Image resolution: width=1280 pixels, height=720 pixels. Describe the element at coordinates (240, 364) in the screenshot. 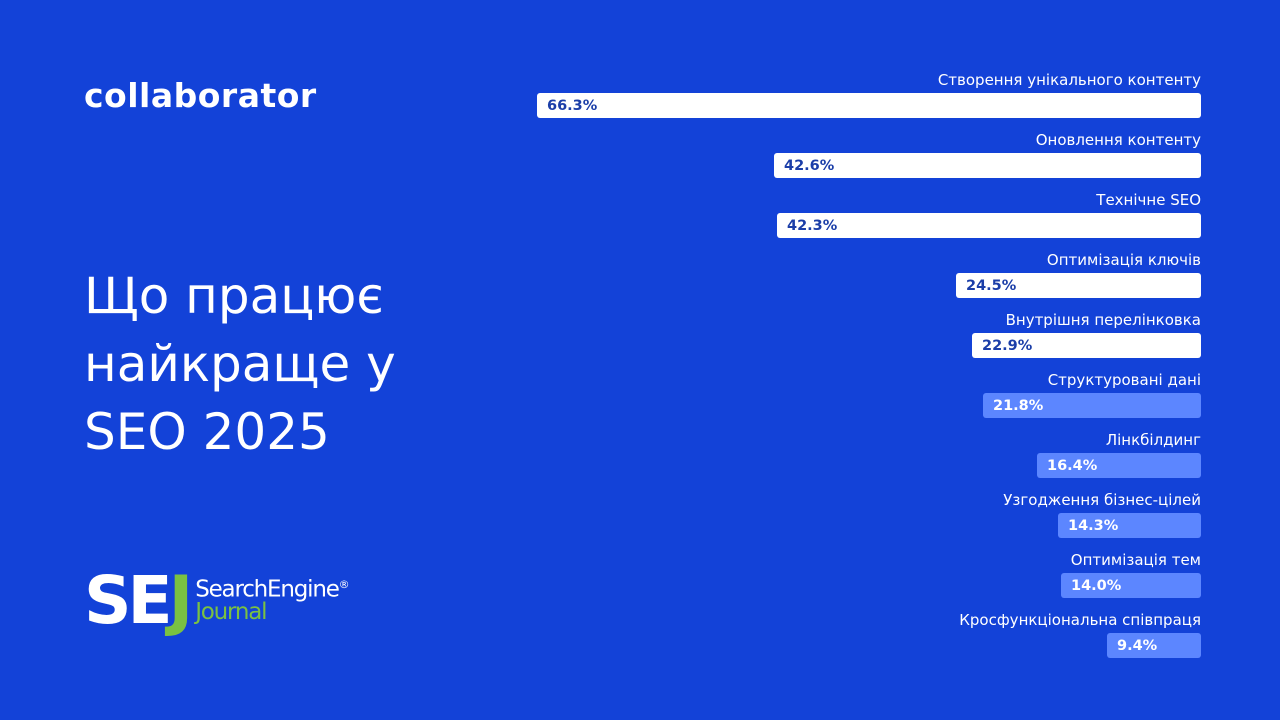

I see `title-line-2: найкраще у` at that location.